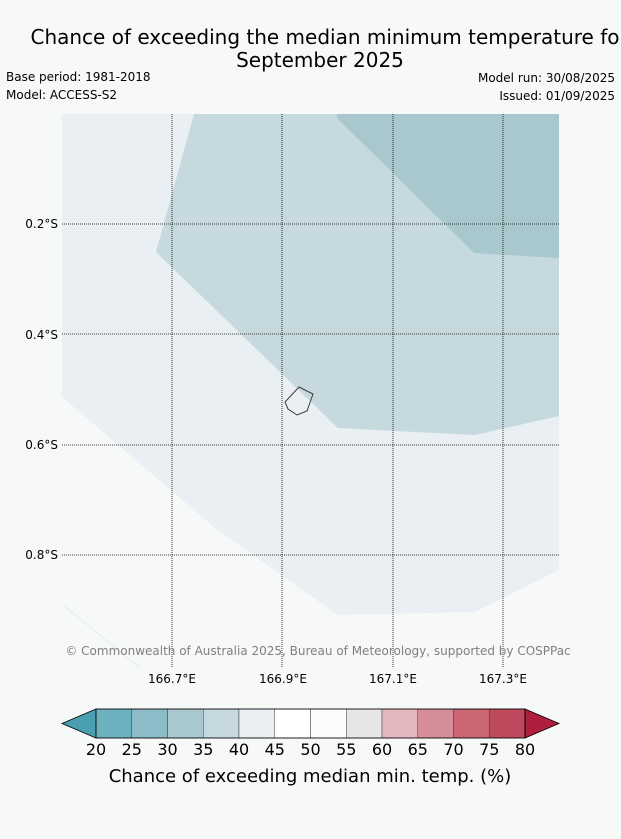 This screenshot has height=839, width=621. I want to click on colorbar-tick-label: 30, so click(167, 749).